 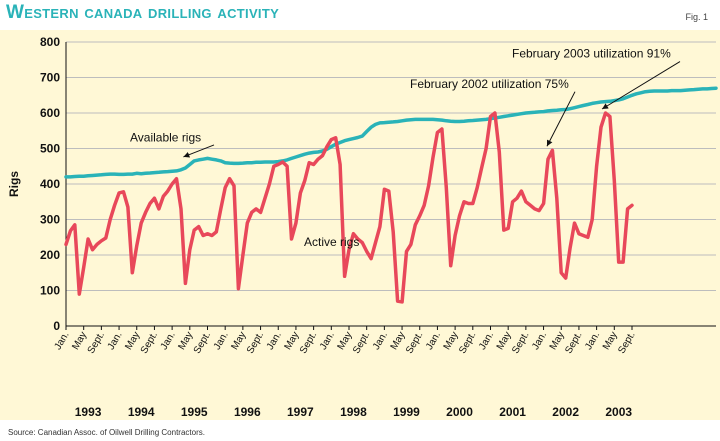 I want to click on y-tick-label: 400, so click(x=50, y=184).